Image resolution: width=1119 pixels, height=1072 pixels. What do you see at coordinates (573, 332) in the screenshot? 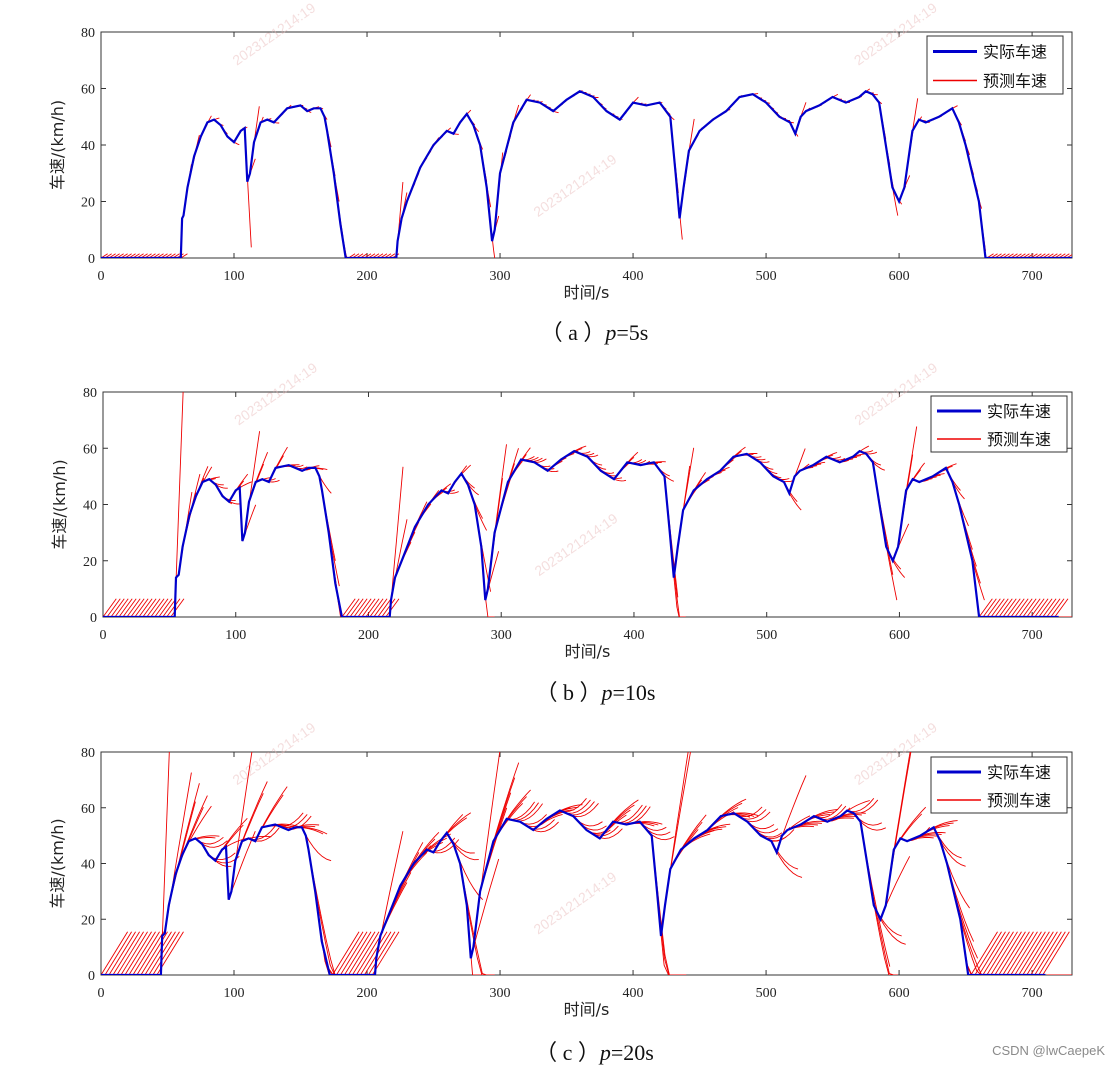
I see `caption-prefix: （ a ）` at bounding box center [573, 332].